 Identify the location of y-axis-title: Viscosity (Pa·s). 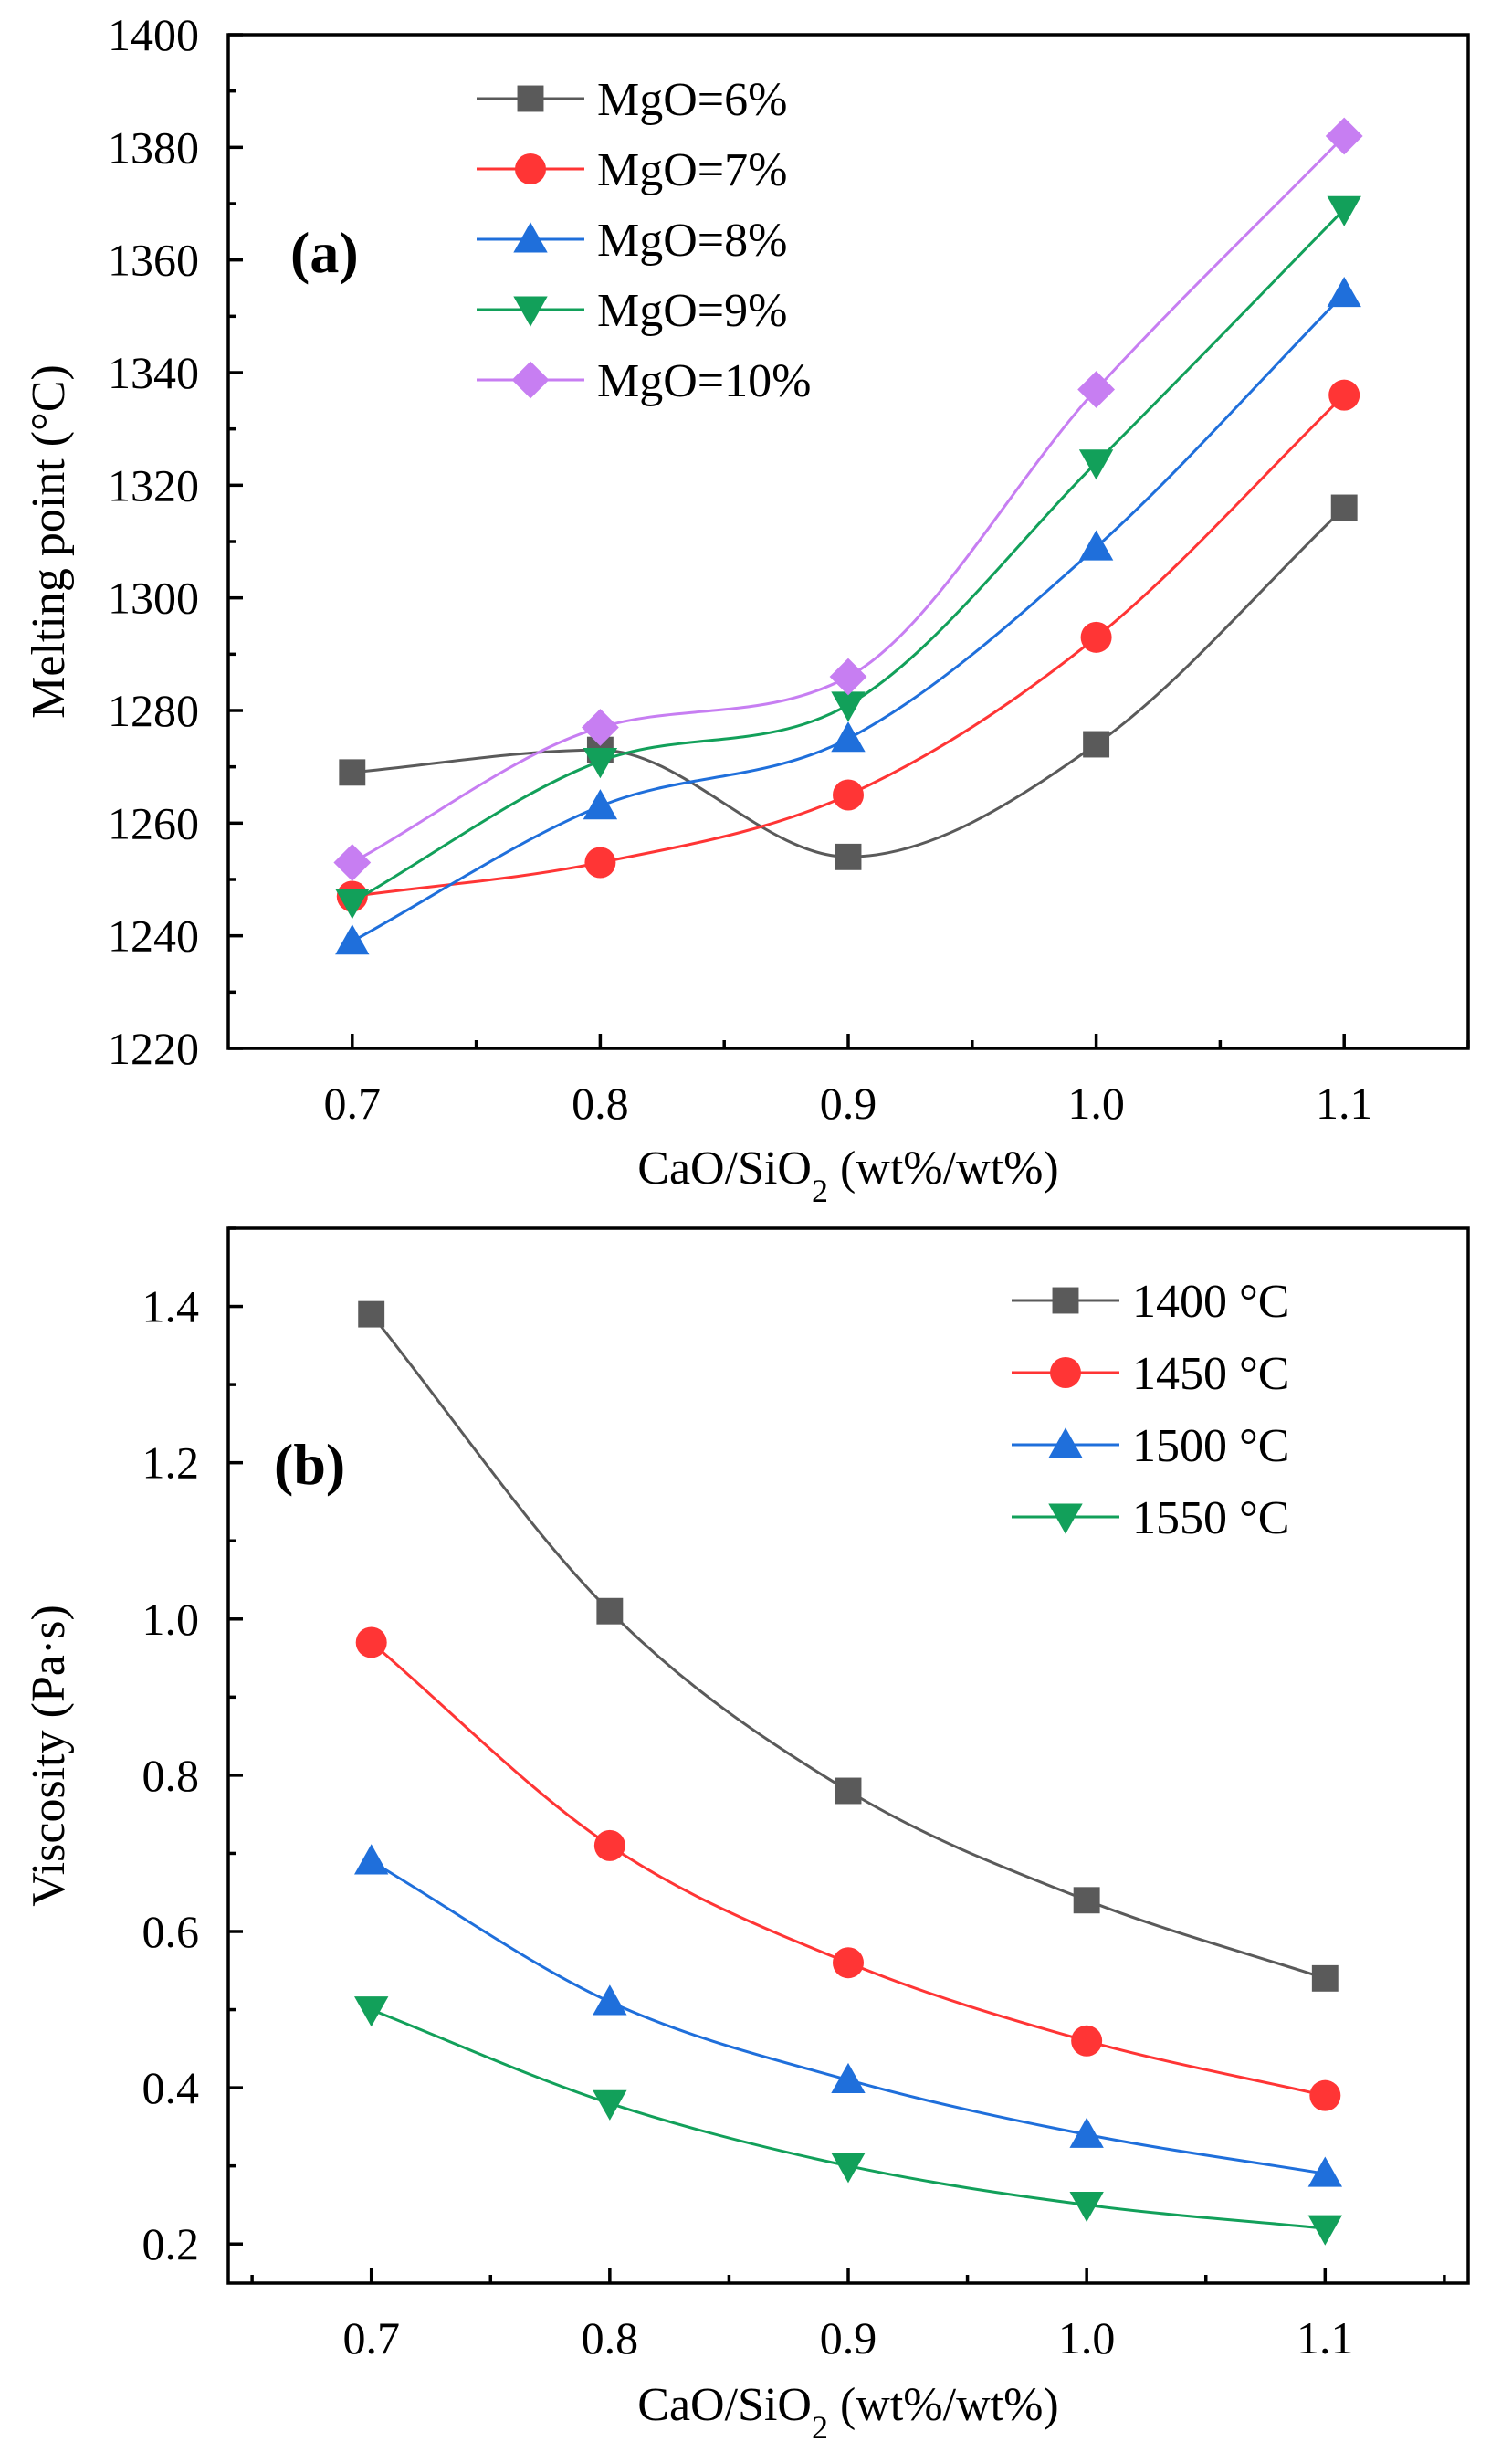
(49, 1756).